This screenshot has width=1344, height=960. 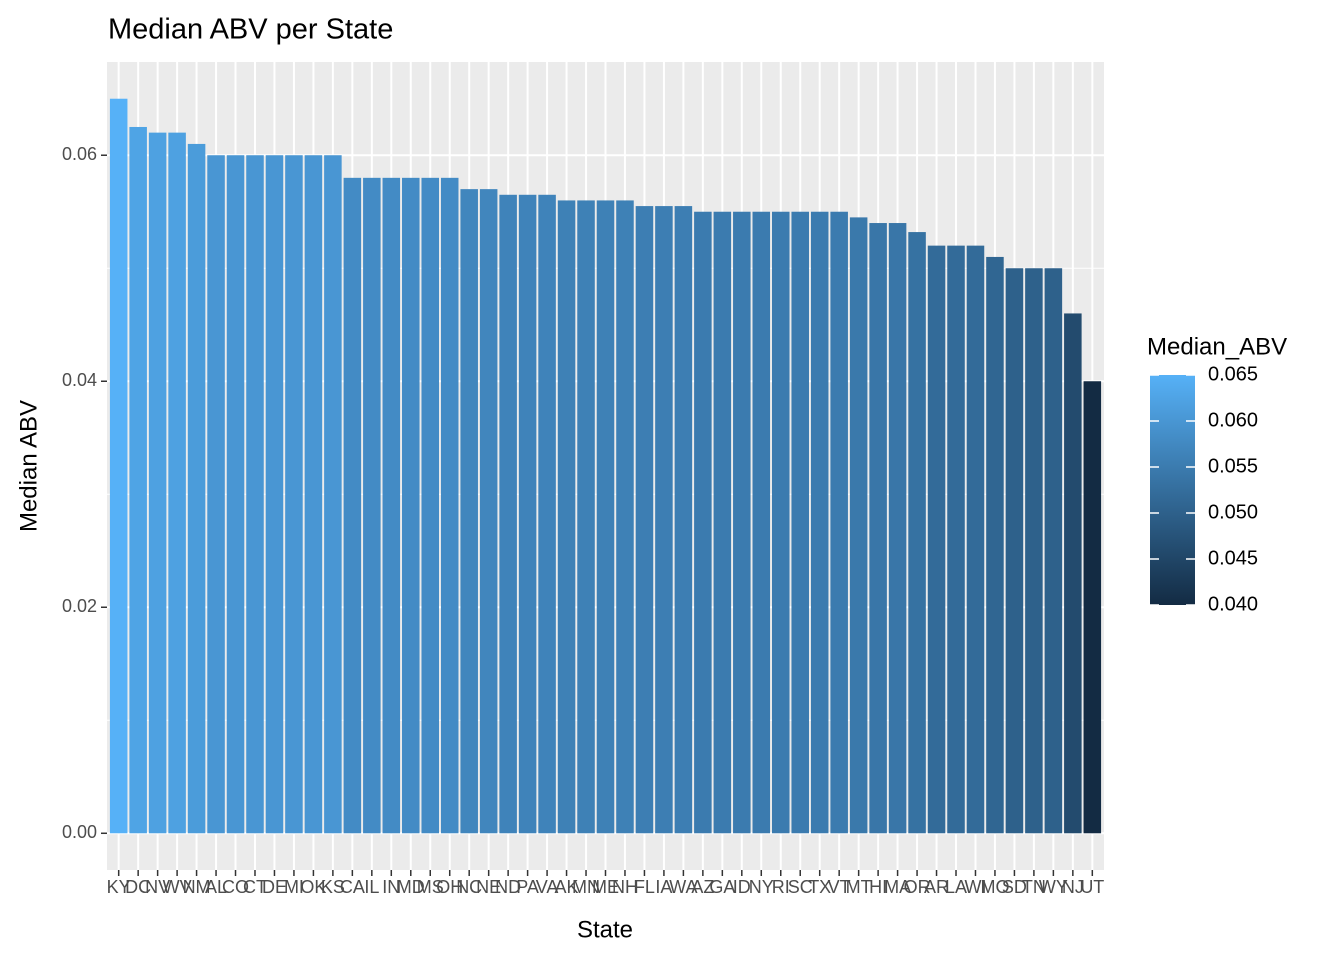 What do you see at coordinates (994, 887) in the screenshot?
I see `x-tick-label: MO` at bounding box center [994, 887].